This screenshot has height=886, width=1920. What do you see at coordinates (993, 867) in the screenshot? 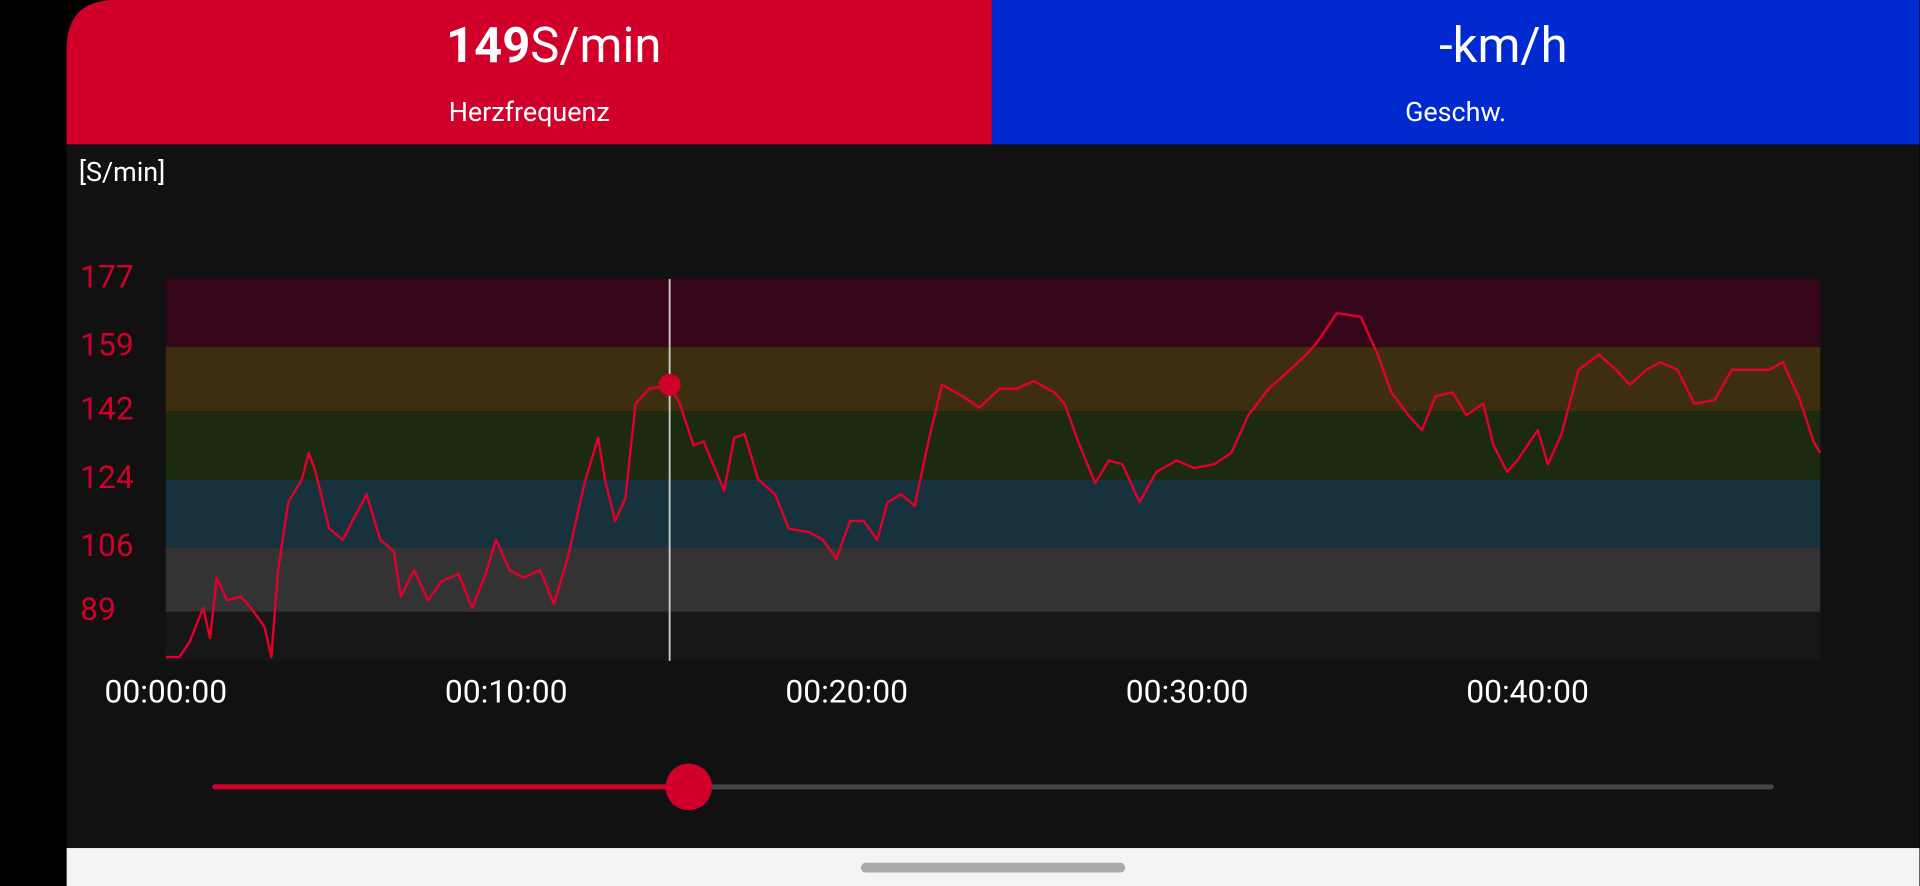
I see `home-handle` at bounding box center [993, 867].